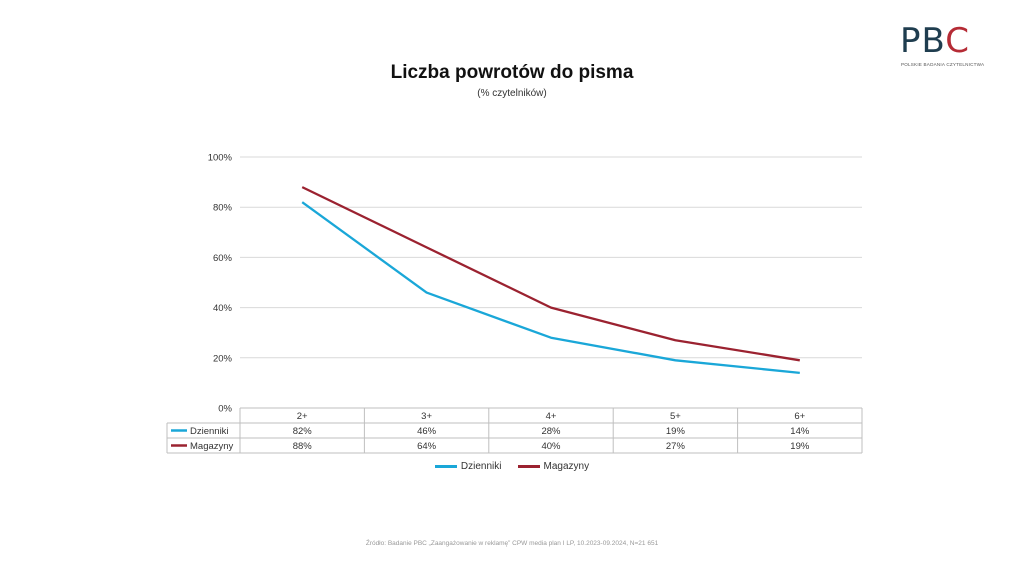 This screenshot has height=576, width=1024. Describe the element at coordinates (212, 446) in the screenshot. I see `table-series-name: Magazyny` at that location.